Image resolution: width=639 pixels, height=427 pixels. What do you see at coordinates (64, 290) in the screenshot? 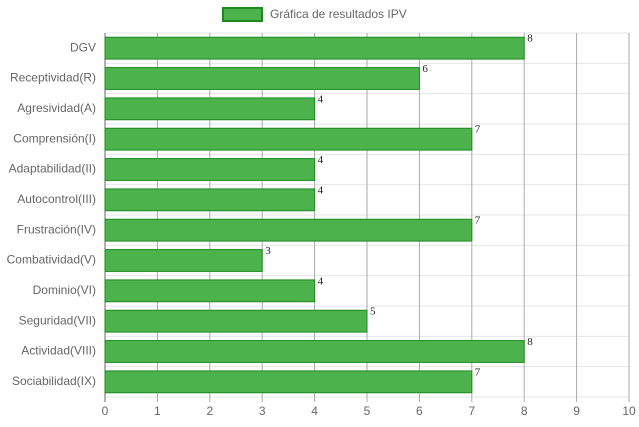
I see `y-tick-label: Dominio(VI)` at bounding box center [64, 290].